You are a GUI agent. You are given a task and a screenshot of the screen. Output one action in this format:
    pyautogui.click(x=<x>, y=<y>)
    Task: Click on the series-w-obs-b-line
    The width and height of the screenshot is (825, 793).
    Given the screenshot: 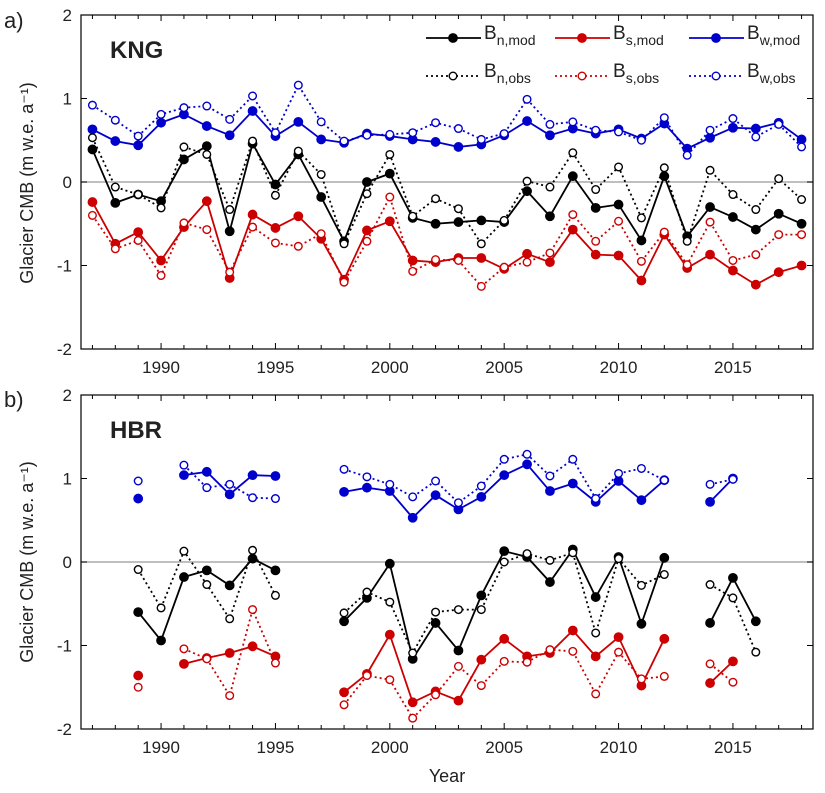 What is the action you would take?
    pyautogui.click(x=504, y=478)
    